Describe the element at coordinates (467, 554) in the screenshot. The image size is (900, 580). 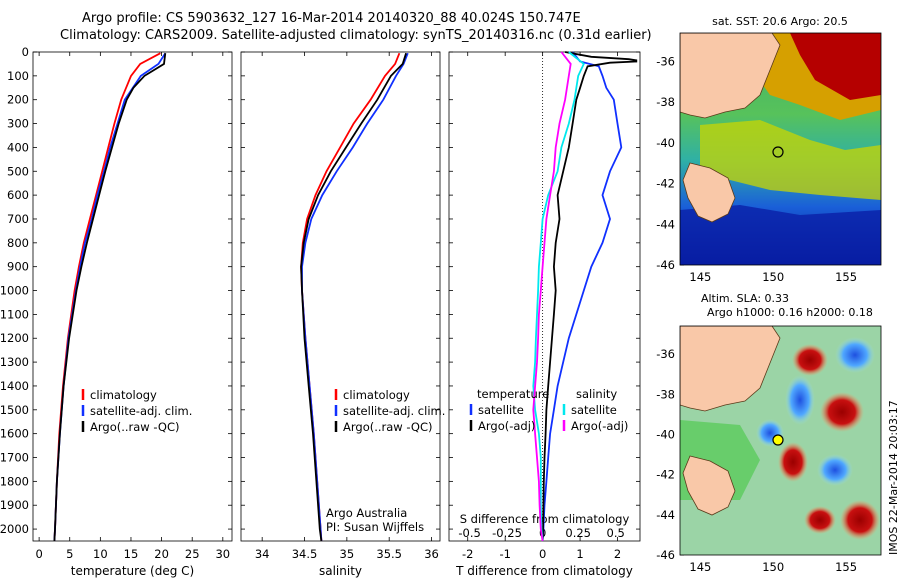
I see `differences-x-tick-label: -2` at that location.